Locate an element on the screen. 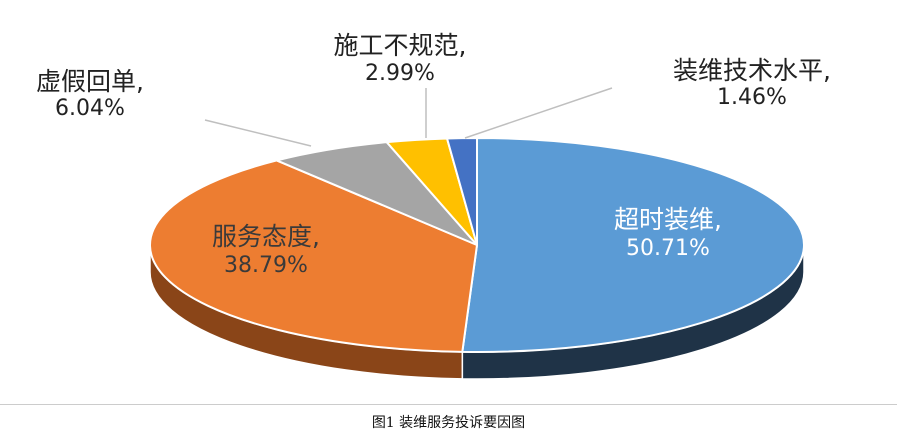  slice-value-1: 50.71% is located at coordinates (668, 248).